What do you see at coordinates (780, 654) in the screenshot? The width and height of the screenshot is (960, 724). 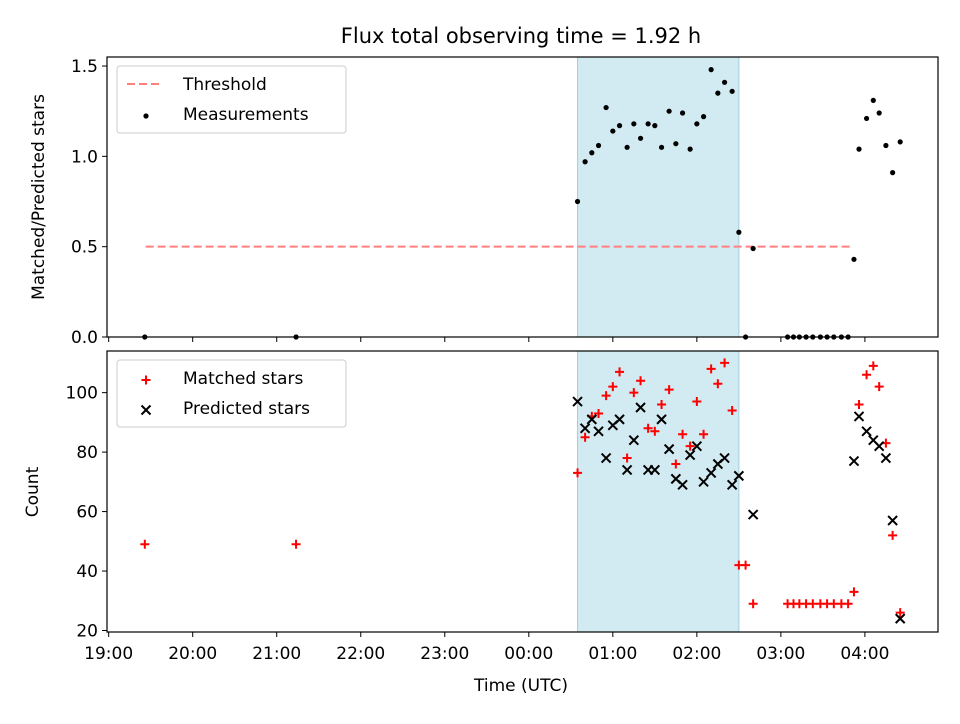 I see `x-tick-label: 03:00` at bounding box center [780, 654].